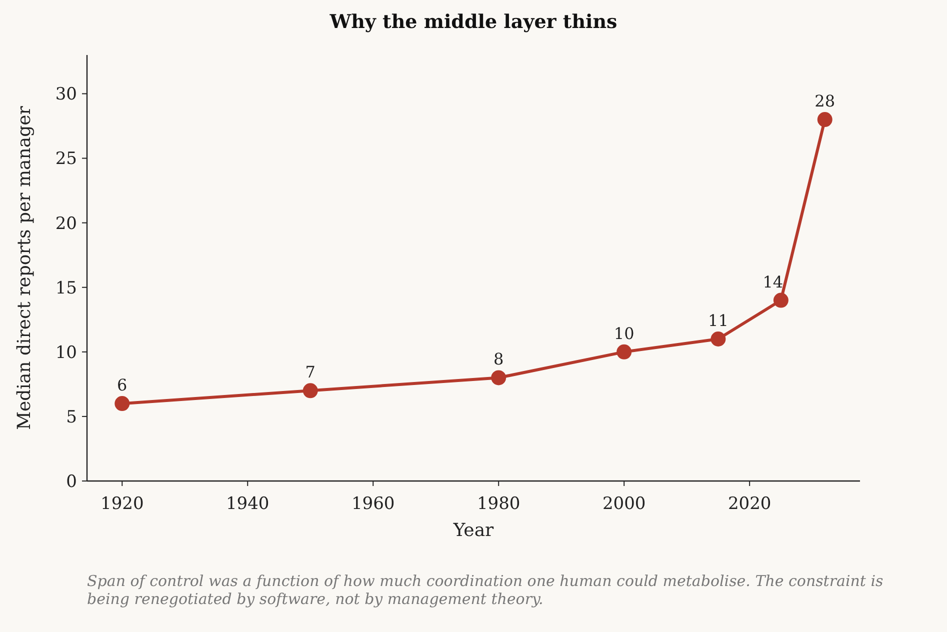  I want to click on y-tick-label: 20, so click(66, 224).